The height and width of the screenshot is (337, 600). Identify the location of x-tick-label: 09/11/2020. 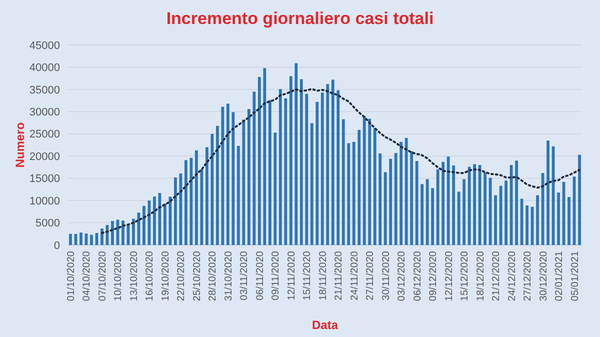
(276, 275).